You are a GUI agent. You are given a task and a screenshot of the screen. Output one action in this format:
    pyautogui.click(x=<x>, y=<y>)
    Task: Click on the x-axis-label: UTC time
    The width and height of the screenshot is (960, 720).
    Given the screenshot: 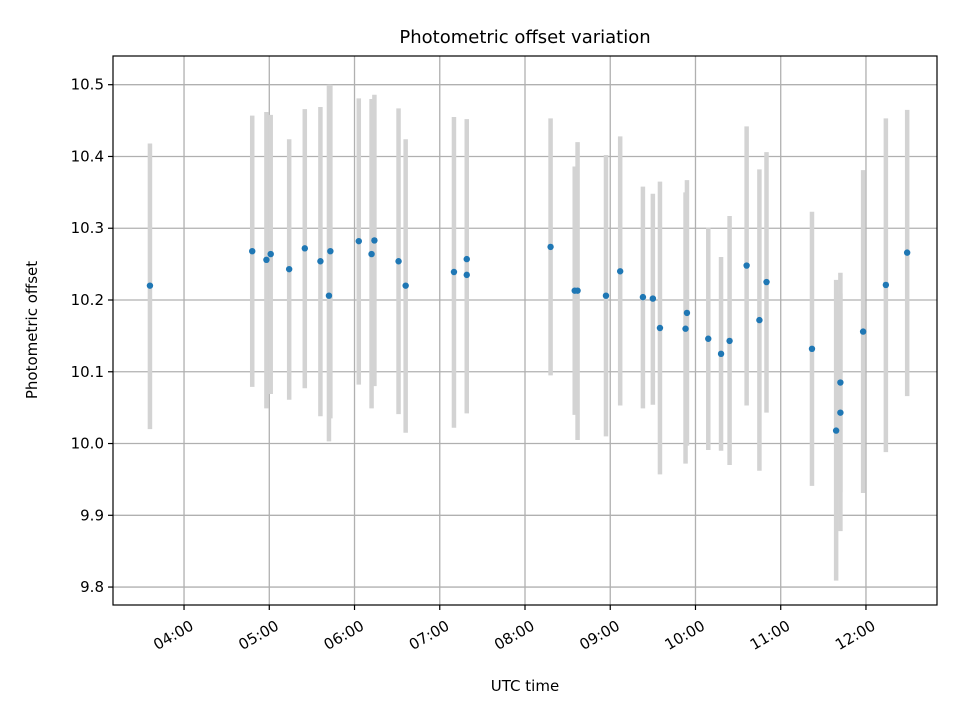 What is the action you would take?
    pyautogui.click(x=525, y=686)
    